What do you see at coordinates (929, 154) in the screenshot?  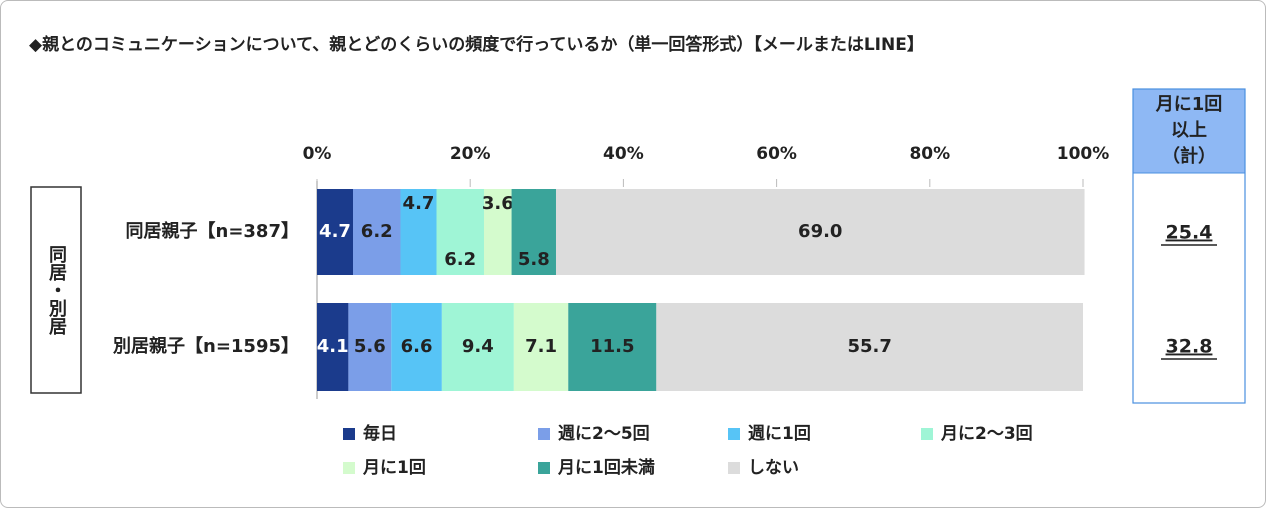 I see `x-tick-label: 80%` at bounding box center [929, 154].